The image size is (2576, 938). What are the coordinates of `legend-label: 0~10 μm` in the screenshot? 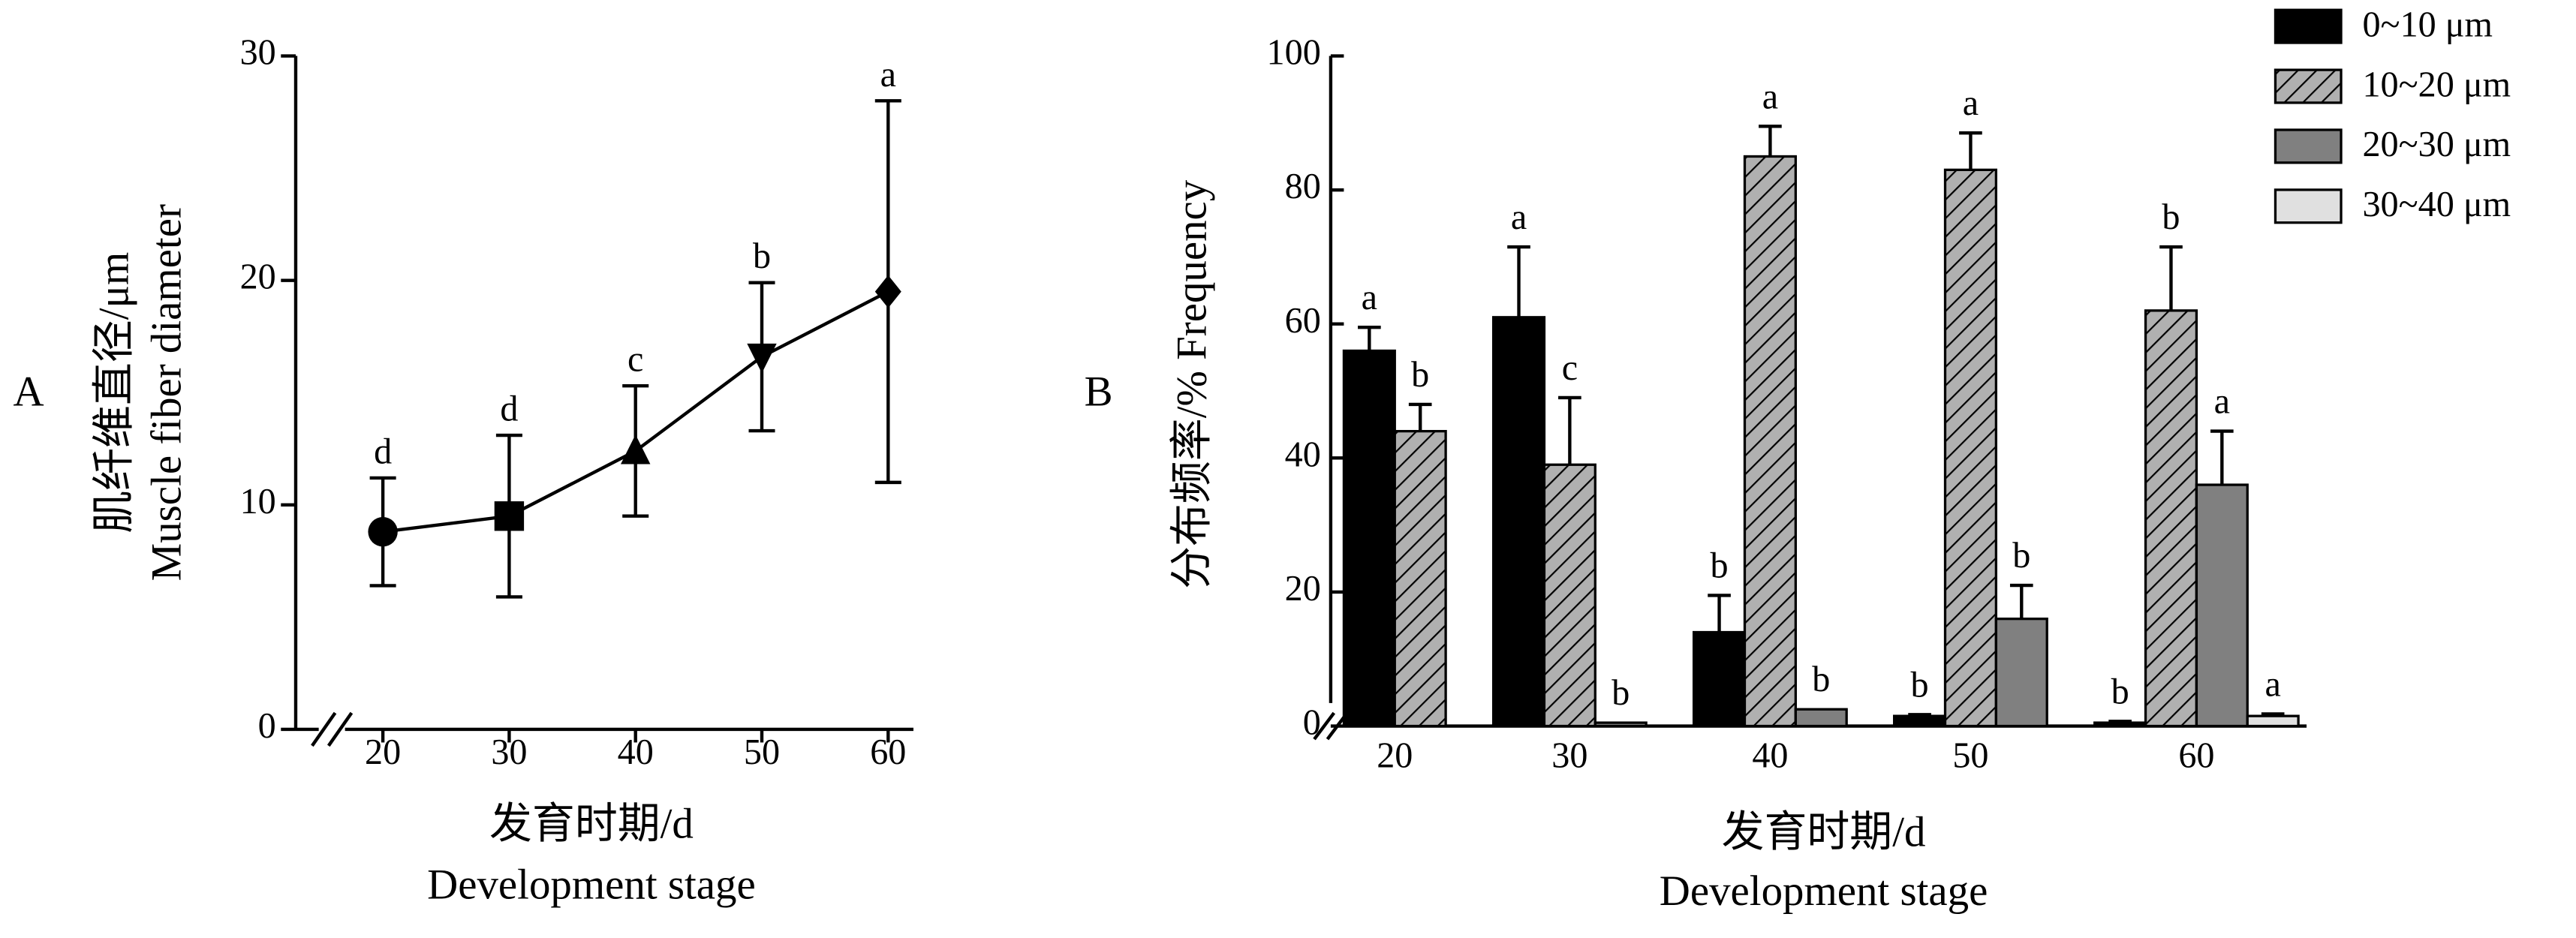 It's located at (2427, 24).